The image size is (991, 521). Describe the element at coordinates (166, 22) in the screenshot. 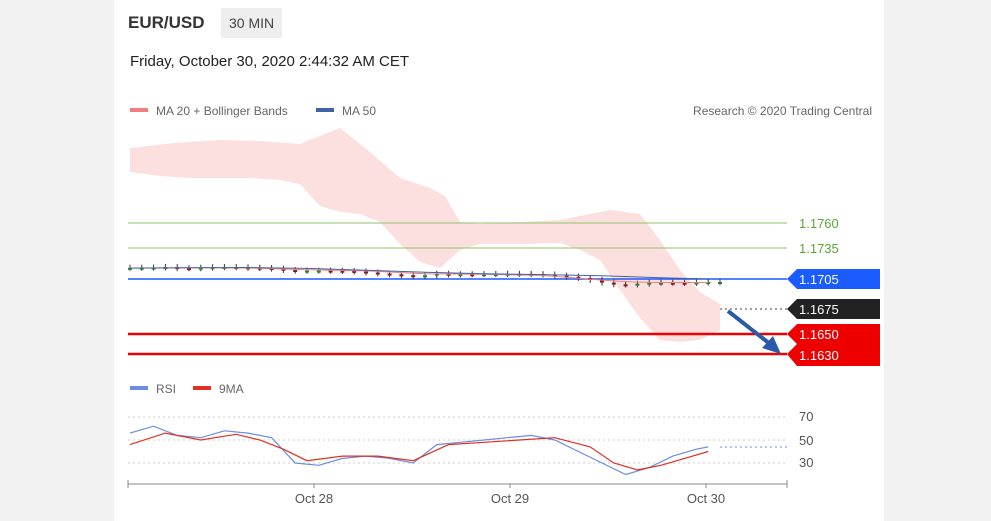

I see `symbol-title: EUR/USD` at that location.